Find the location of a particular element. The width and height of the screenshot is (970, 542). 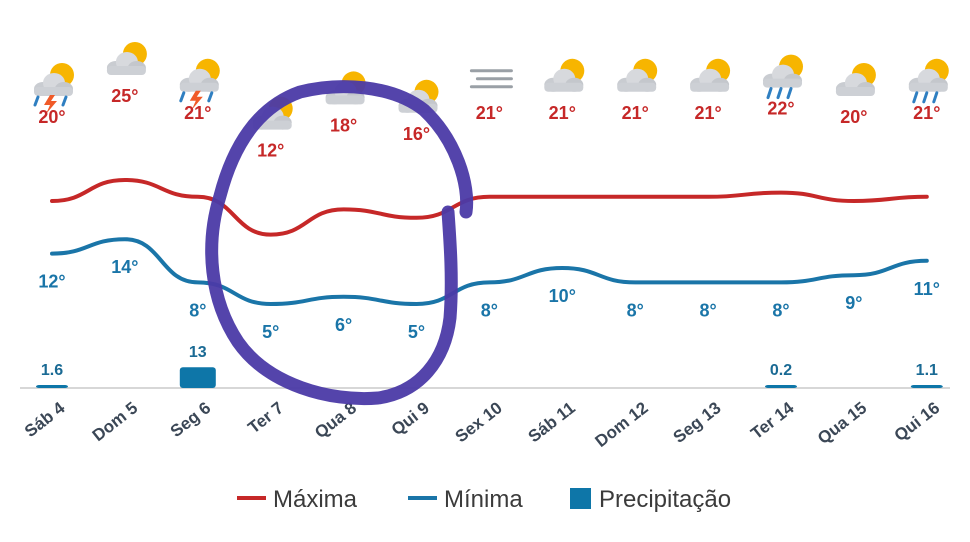

x-tick-label: Qui 9 is located at coordinates (410, 418).